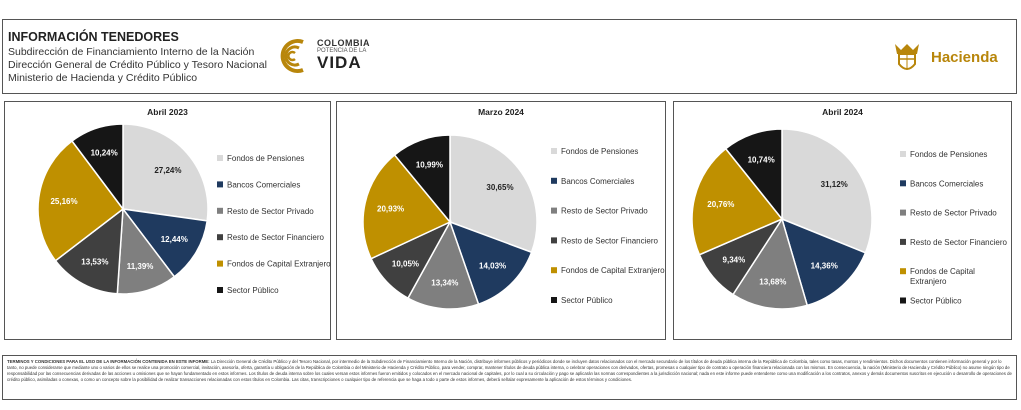  I want to click on data-label-resto-de-sector-privado: 11,39%, so click(140, 266).